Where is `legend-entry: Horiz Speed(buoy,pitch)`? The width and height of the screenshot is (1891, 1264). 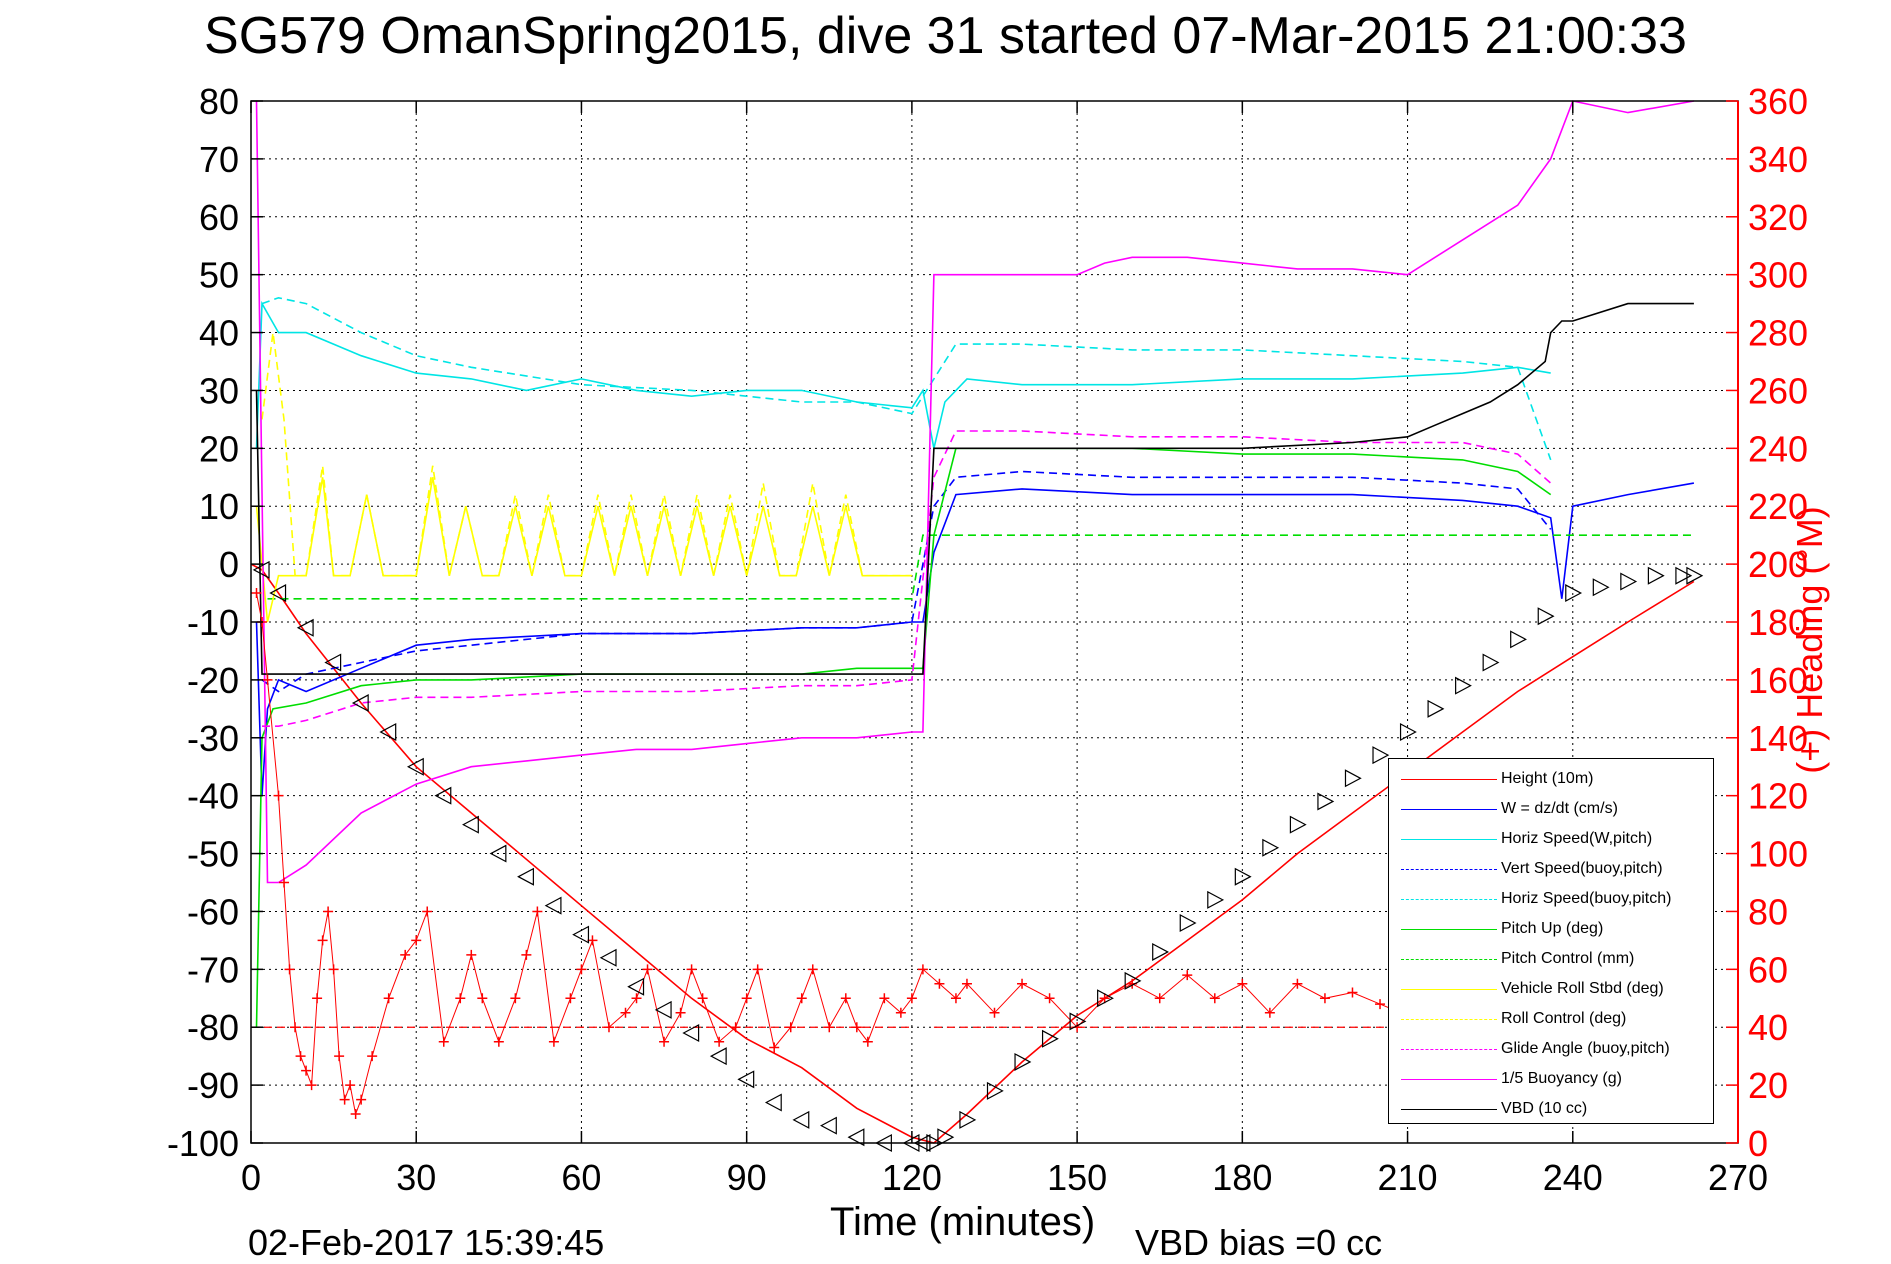 legend-entry: Horiz Speed(buoy,pitch) is located at coordinates (1551, 900).